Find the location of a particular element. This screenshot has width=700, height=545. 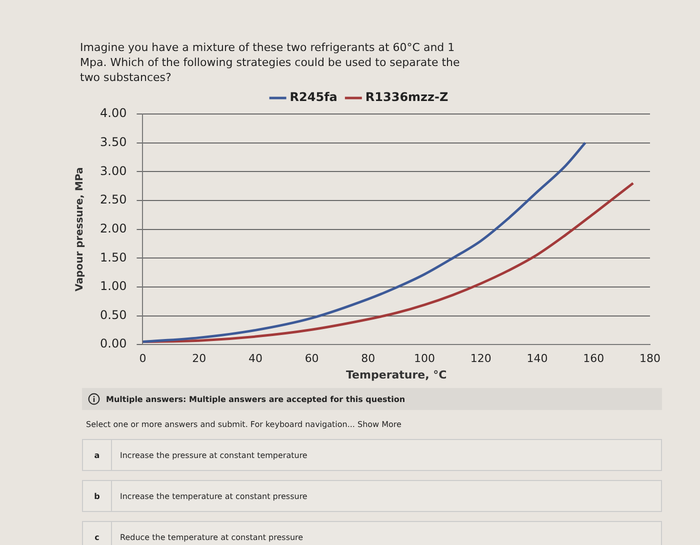

x-tick-label: 20 is located at coordinates (199, 359).